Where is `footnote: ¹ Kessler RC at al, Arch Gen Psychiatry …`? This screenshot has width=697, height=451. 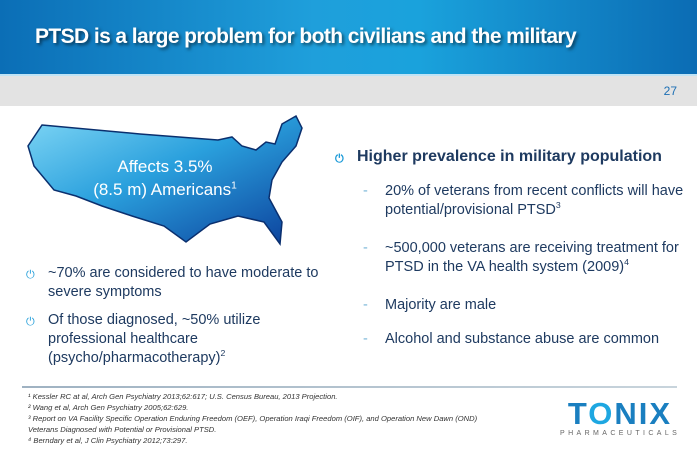 footnote: ¹ Kessler RC at al, Arch Gen Psychiatry … is located at coordinates (183, 396).